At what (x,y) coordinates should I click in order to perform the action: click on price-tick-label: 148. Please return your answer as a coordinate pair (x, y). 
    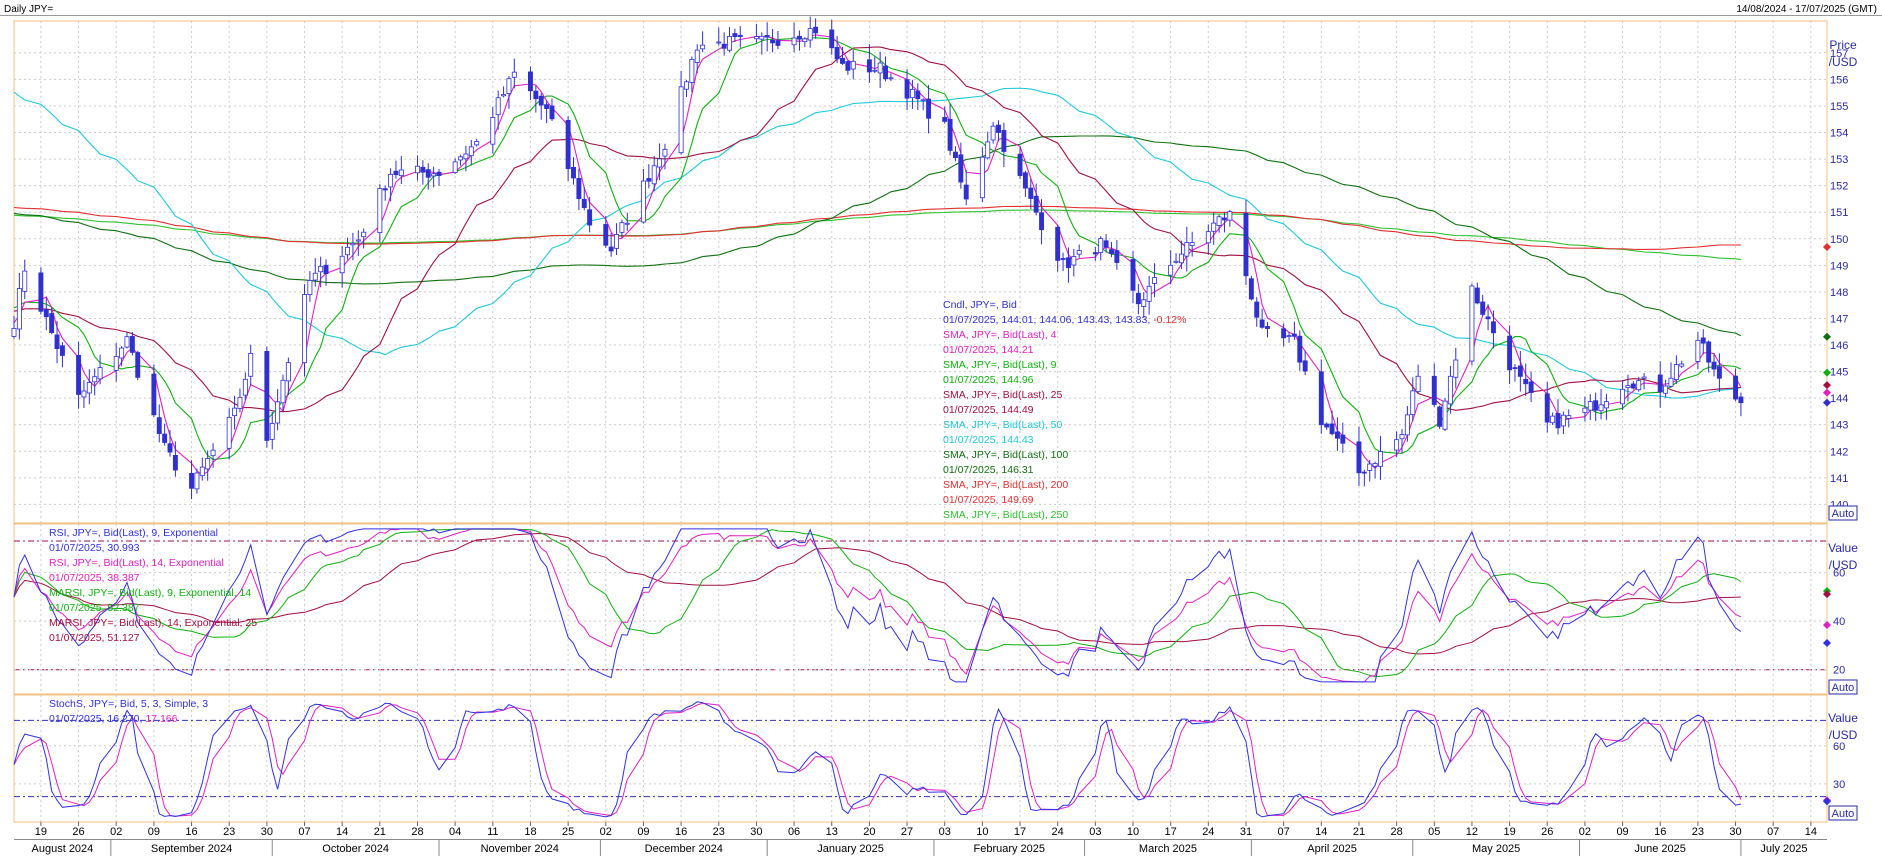
    Looking at the image, I should click on (1839, 293).